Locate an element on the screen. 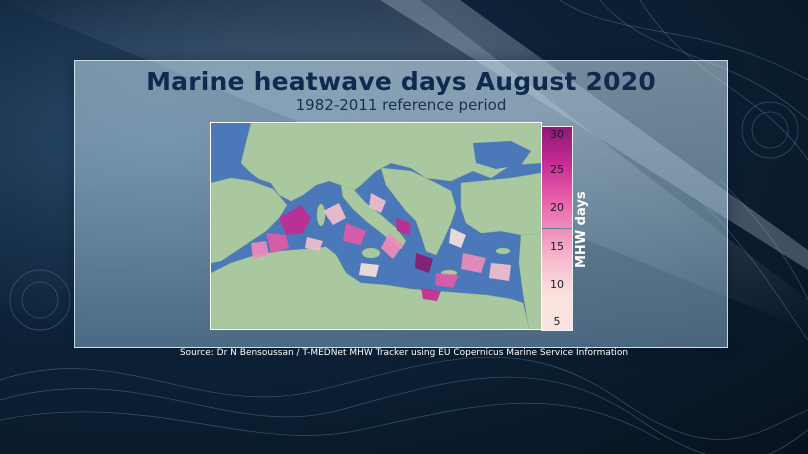 The height and width of the screenshot is (454, 808). legend-colorbar: 30 25 20 15 10 5 is located at coordinates (557, 228).